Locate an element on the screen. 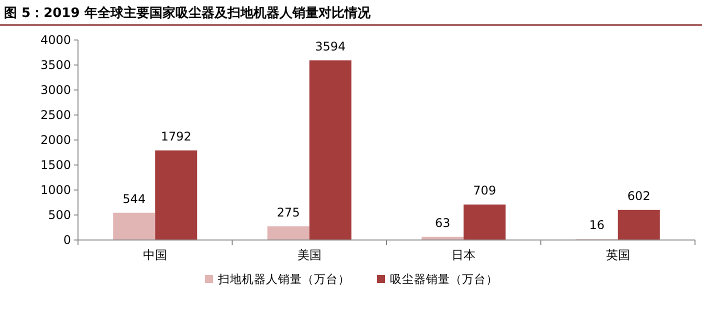 This screenshot has width=702, height=327. legend-label: 扫地机器人销量（万台） is located at coordinates (283, 279).